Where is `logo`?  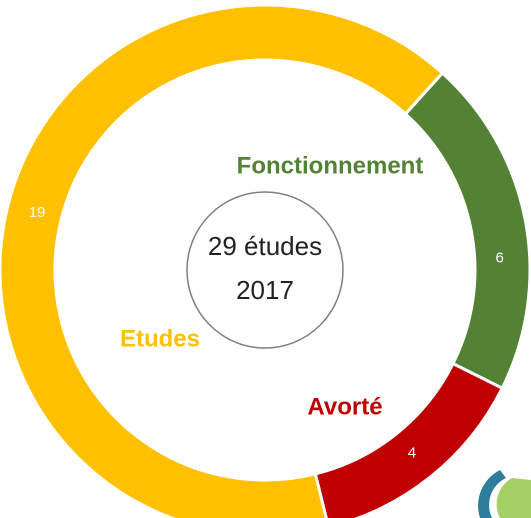
logo is located at coordinates (504, 494).